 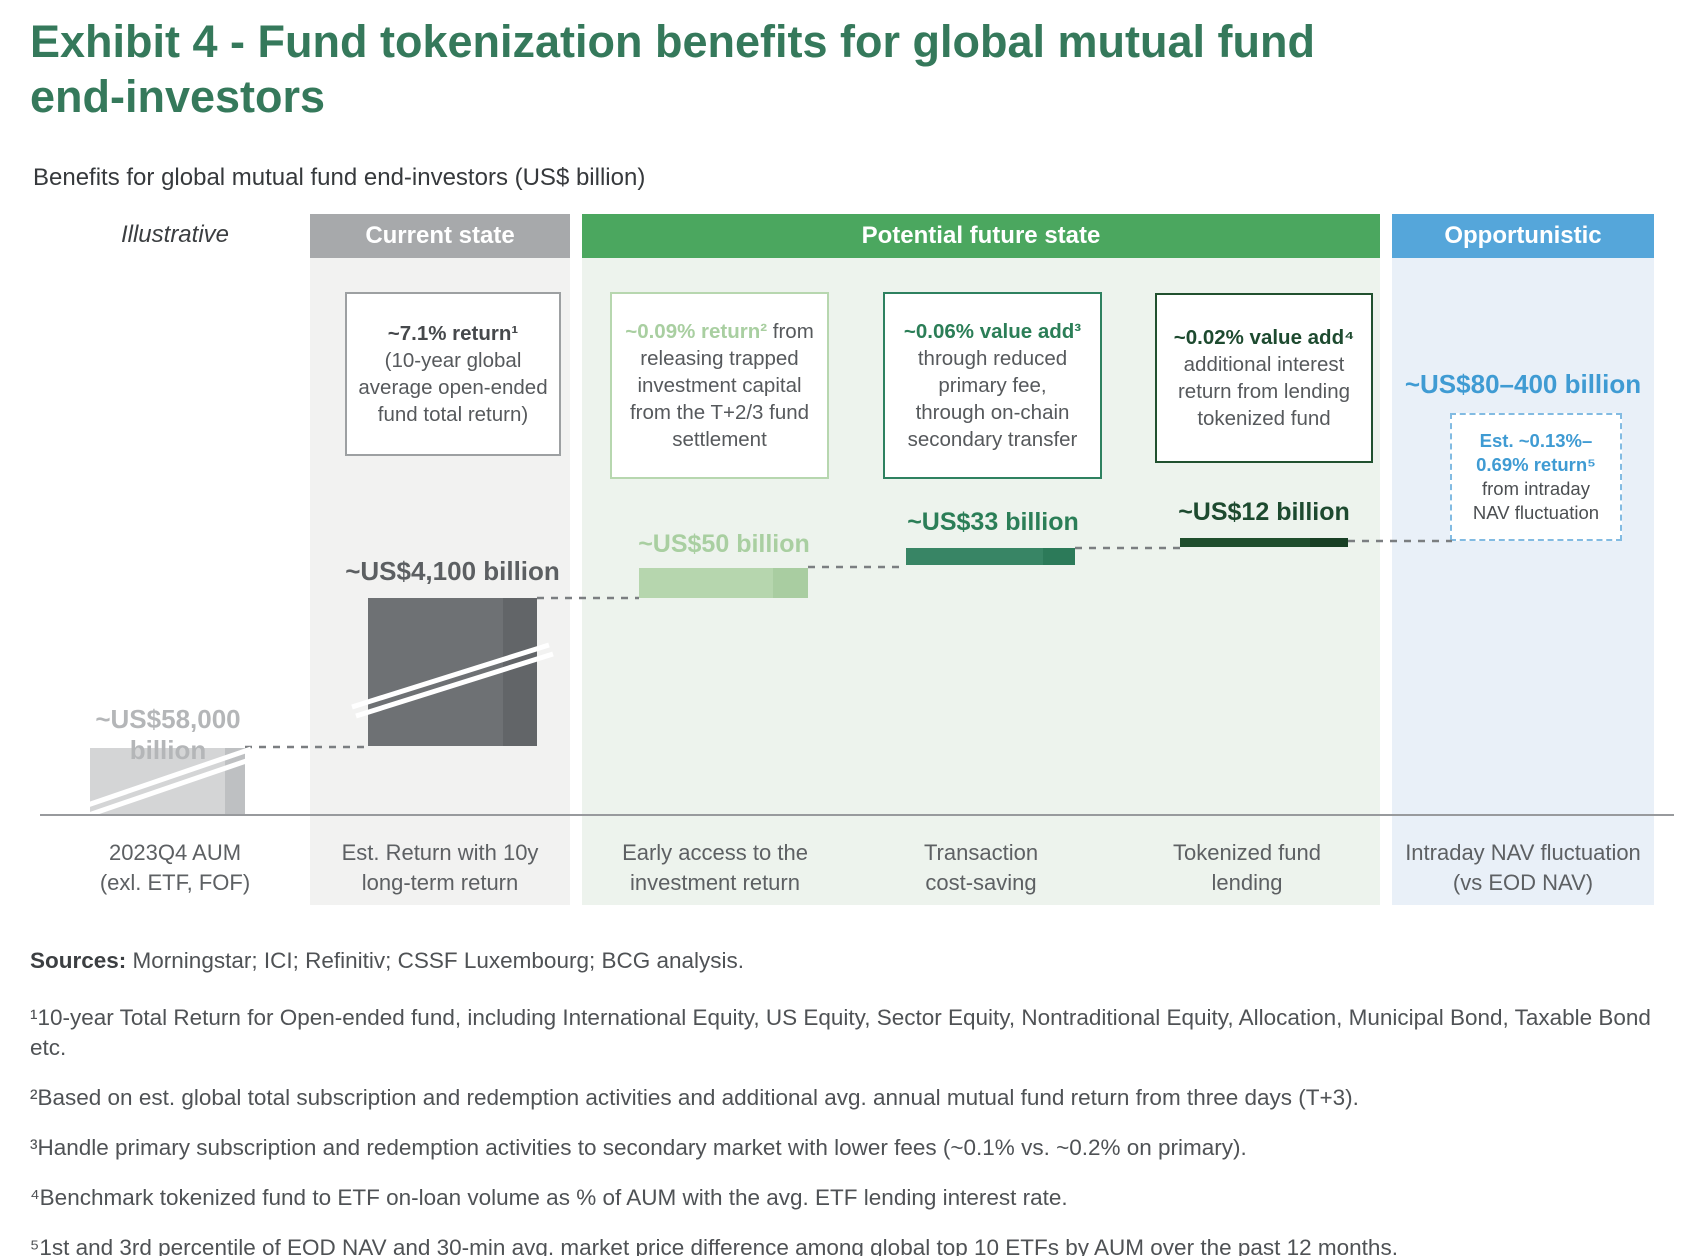 I want to click on x-axis-line, so click(x=857, y=815).